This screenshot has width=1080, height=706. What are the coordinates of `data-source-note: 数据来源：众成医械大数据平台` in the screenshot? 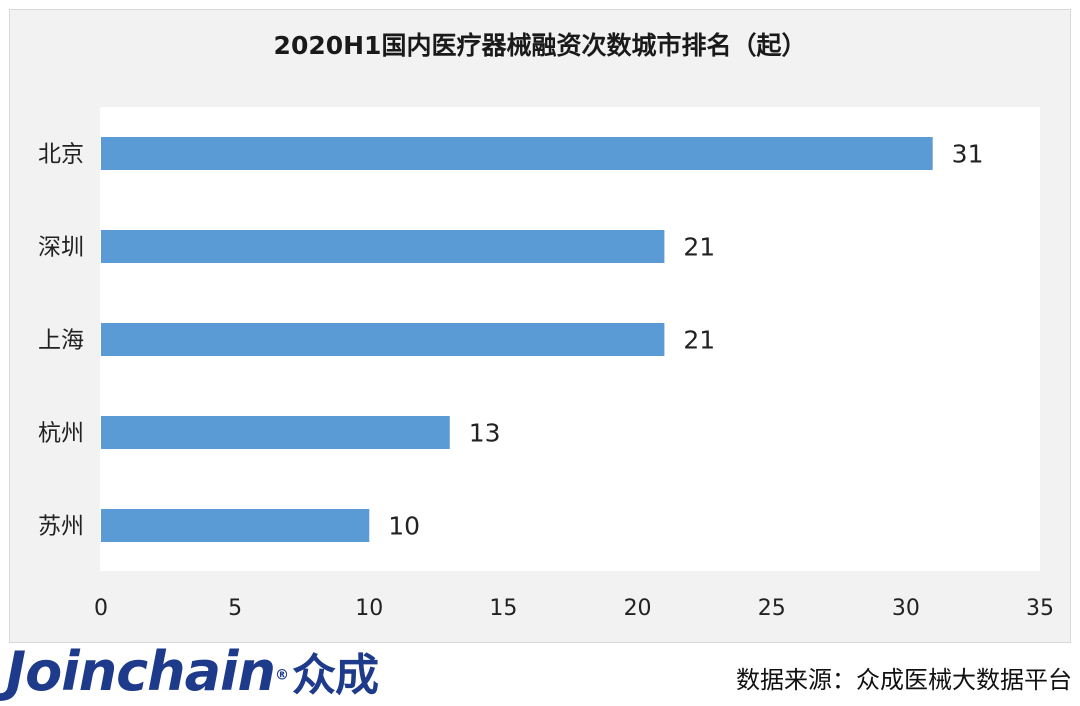 It's located at (904, 680).